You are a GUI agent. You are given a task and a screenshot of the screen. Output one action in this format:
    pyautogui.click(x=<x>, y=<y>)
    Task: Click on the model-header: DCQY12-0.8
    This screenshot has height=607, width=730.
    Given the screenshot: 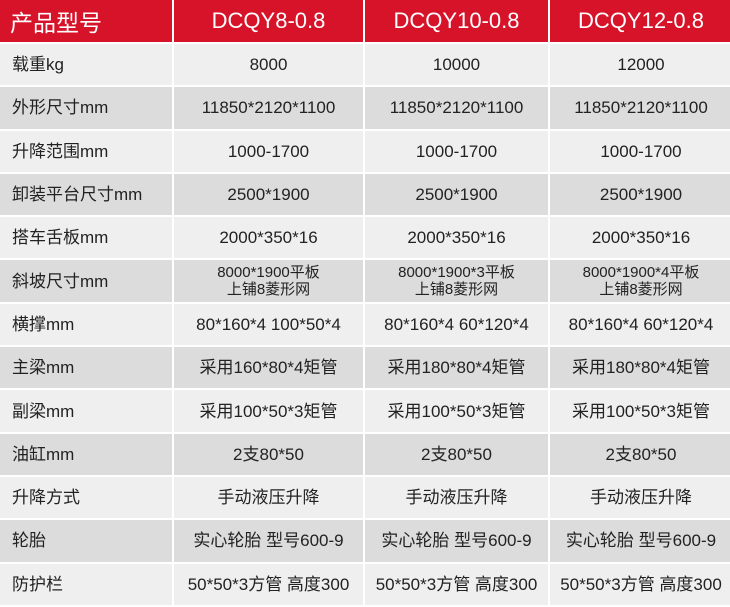 What is the action you would take?
    pyautogui.click(x=640, y=21)
    